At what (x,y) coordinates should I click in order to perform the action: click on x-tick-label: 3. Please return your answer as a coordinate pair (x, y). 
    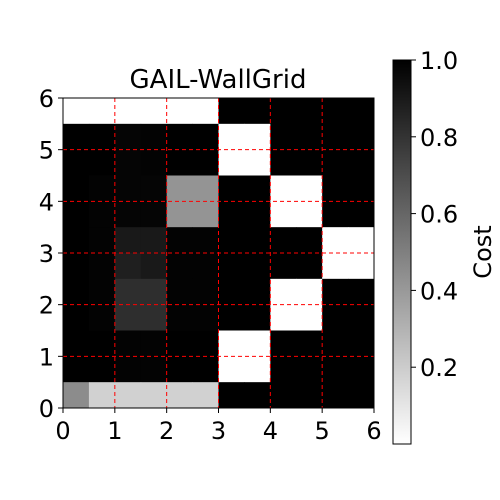
    Looking at the image, I should click on (218, 431).